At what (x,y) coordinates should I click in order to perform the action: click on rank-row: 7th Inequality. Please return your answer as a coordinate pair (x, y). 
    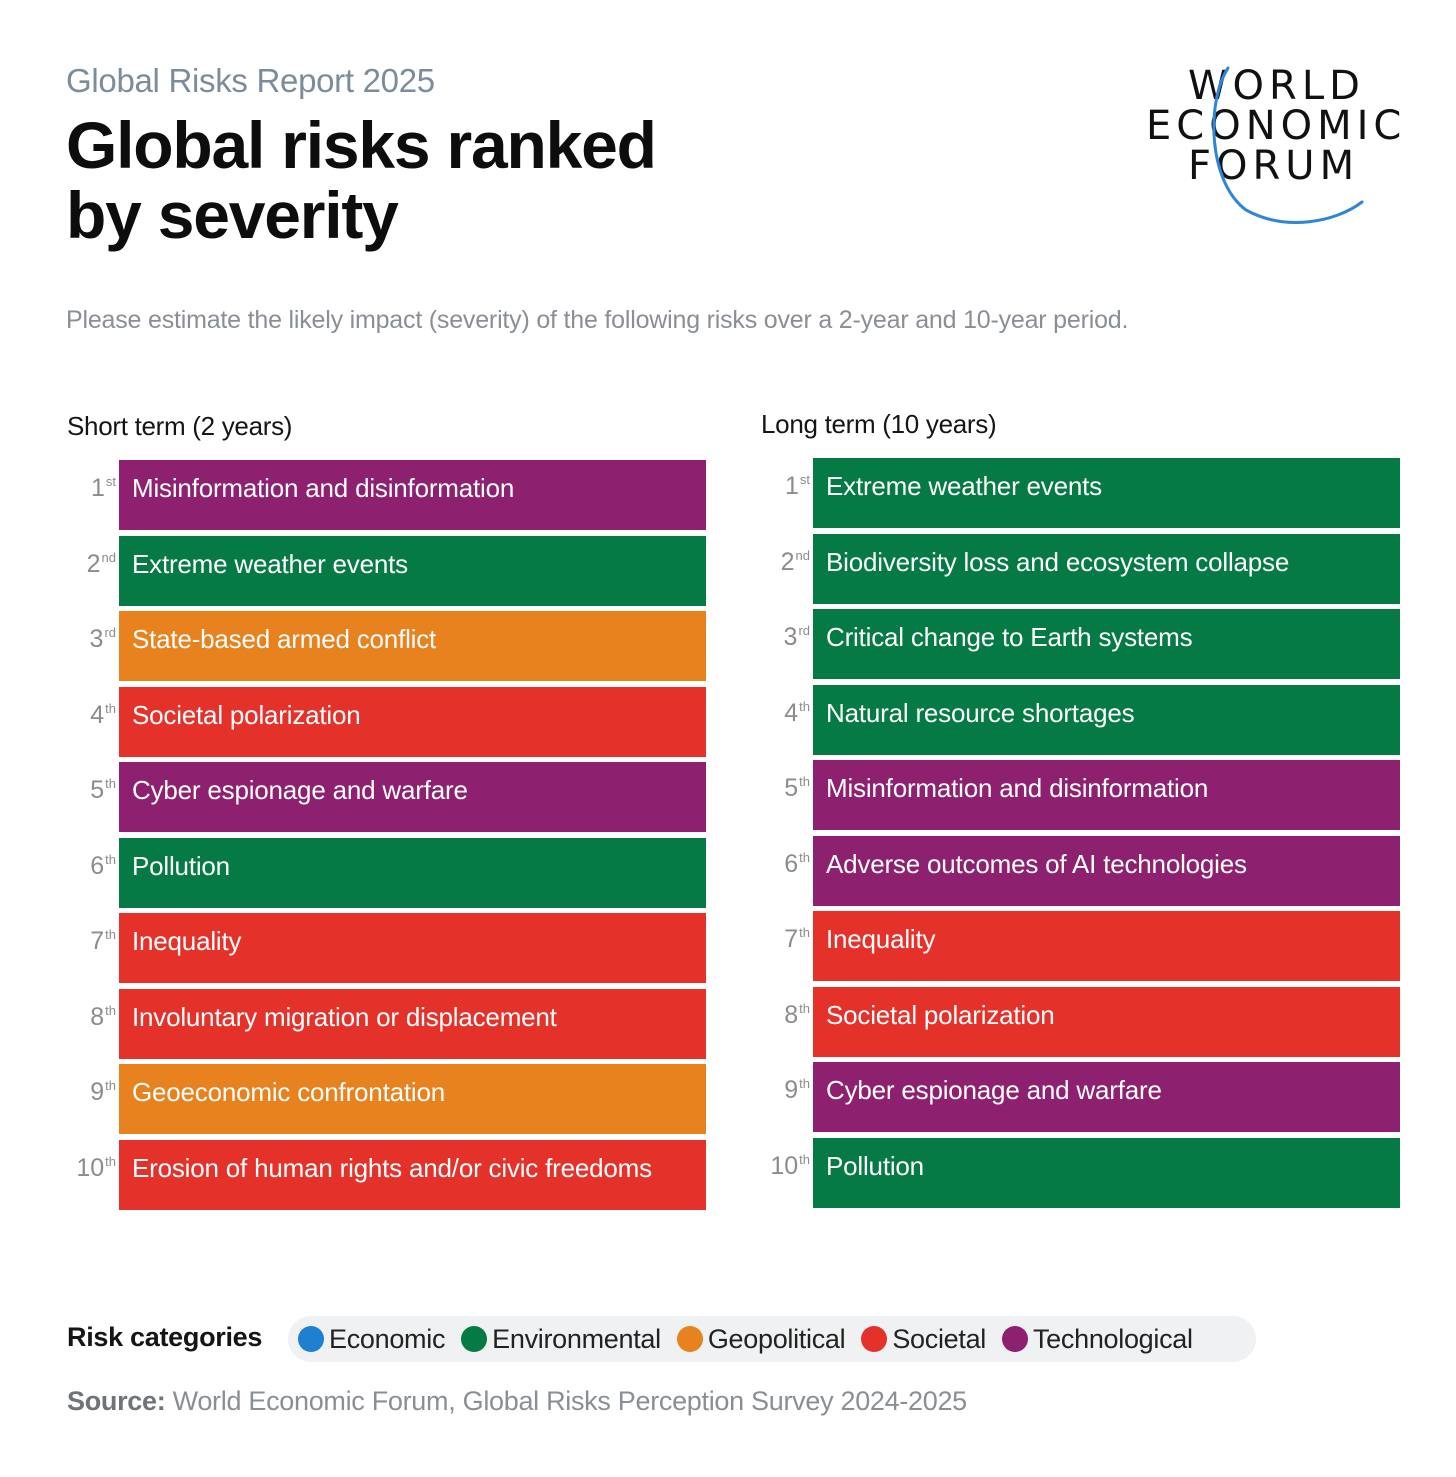
    Looking at the image, I should click on (1085, 949).